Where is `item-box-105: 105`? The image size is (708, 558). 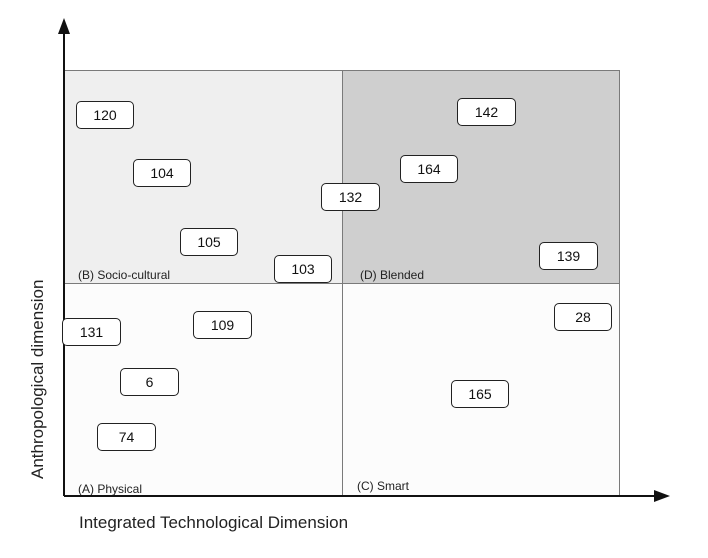 item-box-105: 105 is located at coordinates (209, 242).